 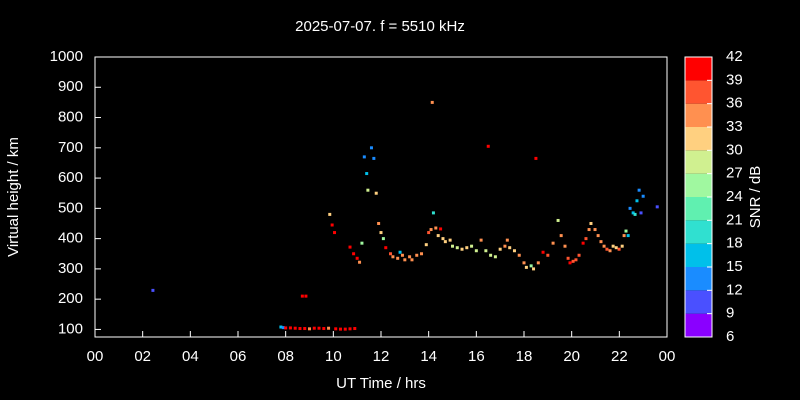 I want to click on colorbar-tick-label: 39, so click(x=734, y=79).